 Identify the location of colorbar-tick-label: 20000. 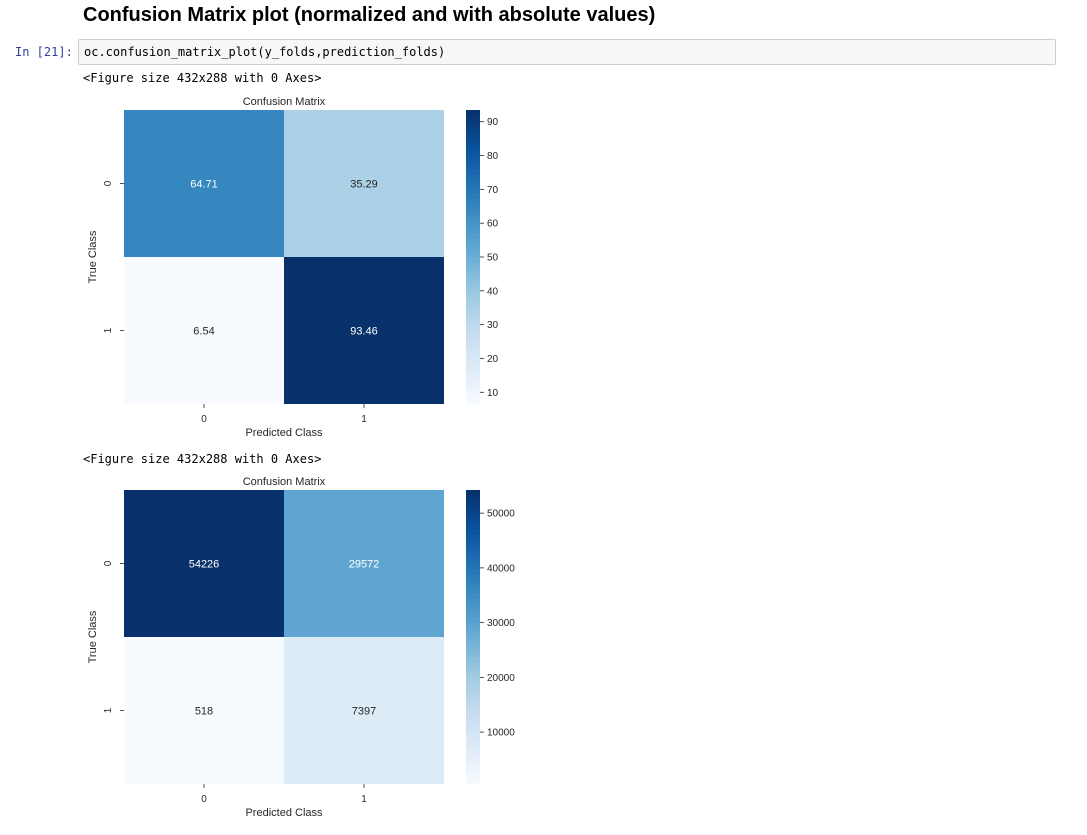
(501, 678).